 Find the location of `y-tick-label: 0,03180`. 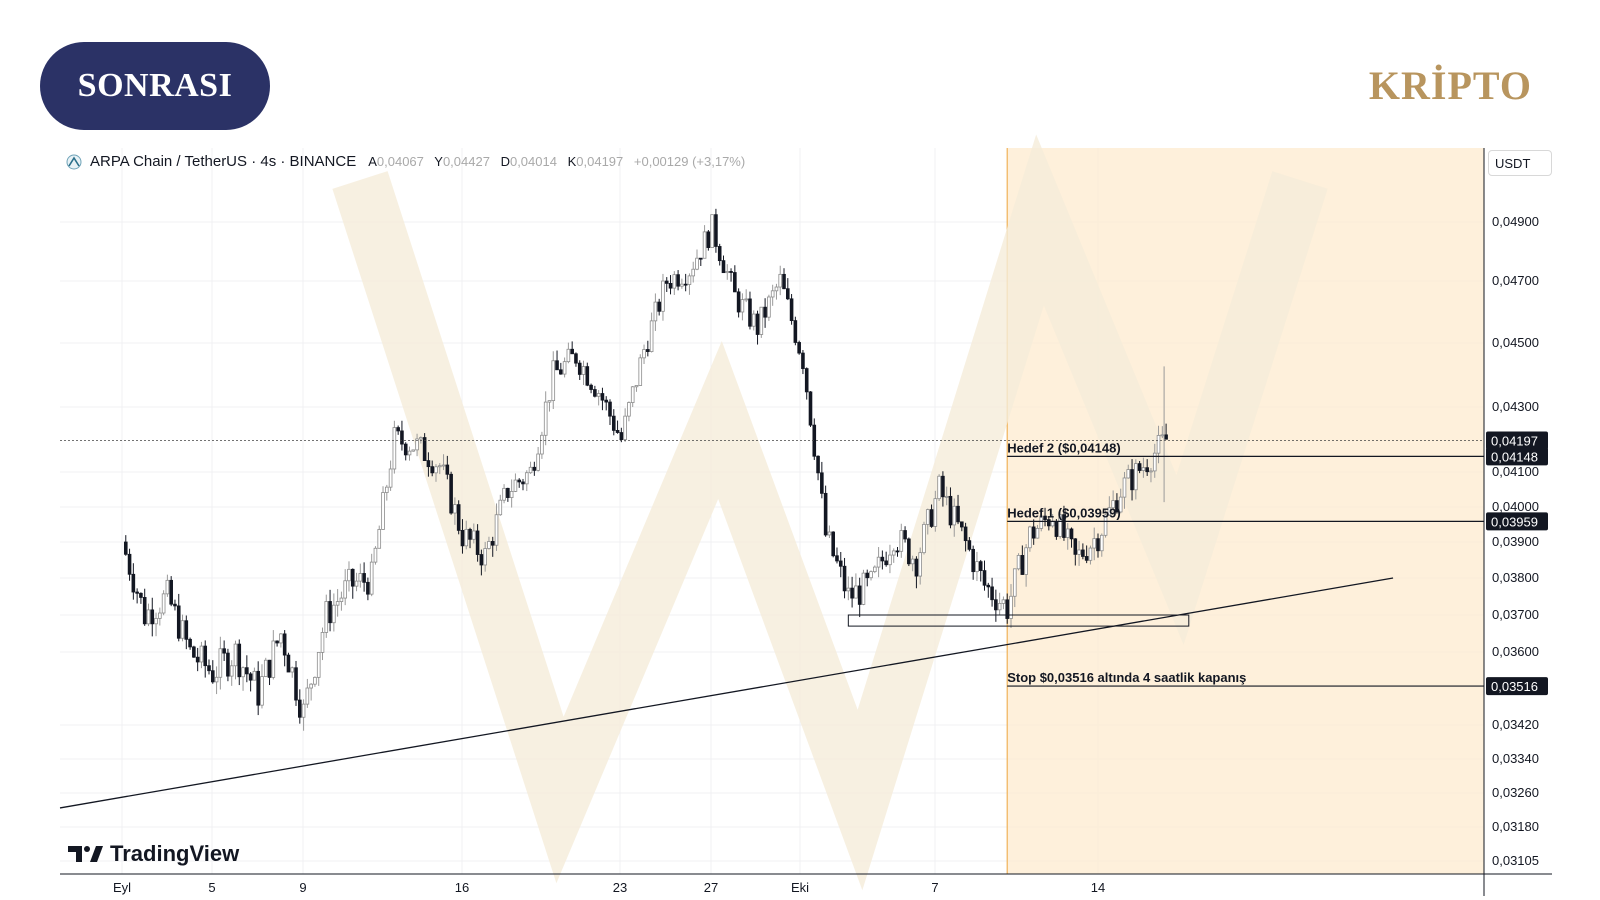

y-tick-label: 0,03180 is located at coordinates (1515, 826).